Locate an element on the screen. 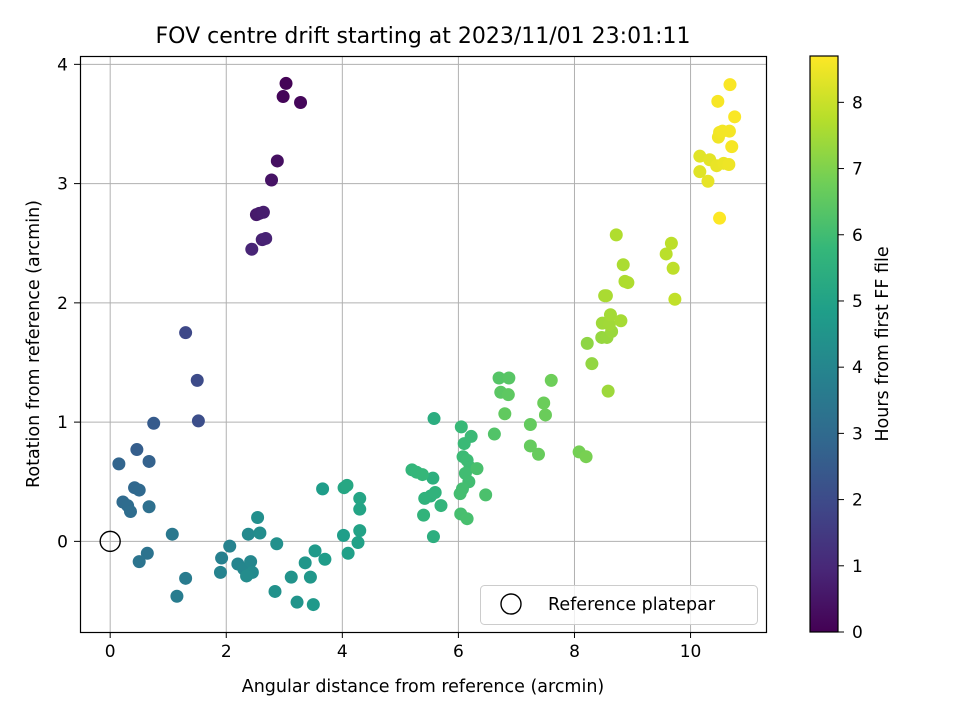  colorbar-tick-label: 8 is located at coordinates (857, 103).